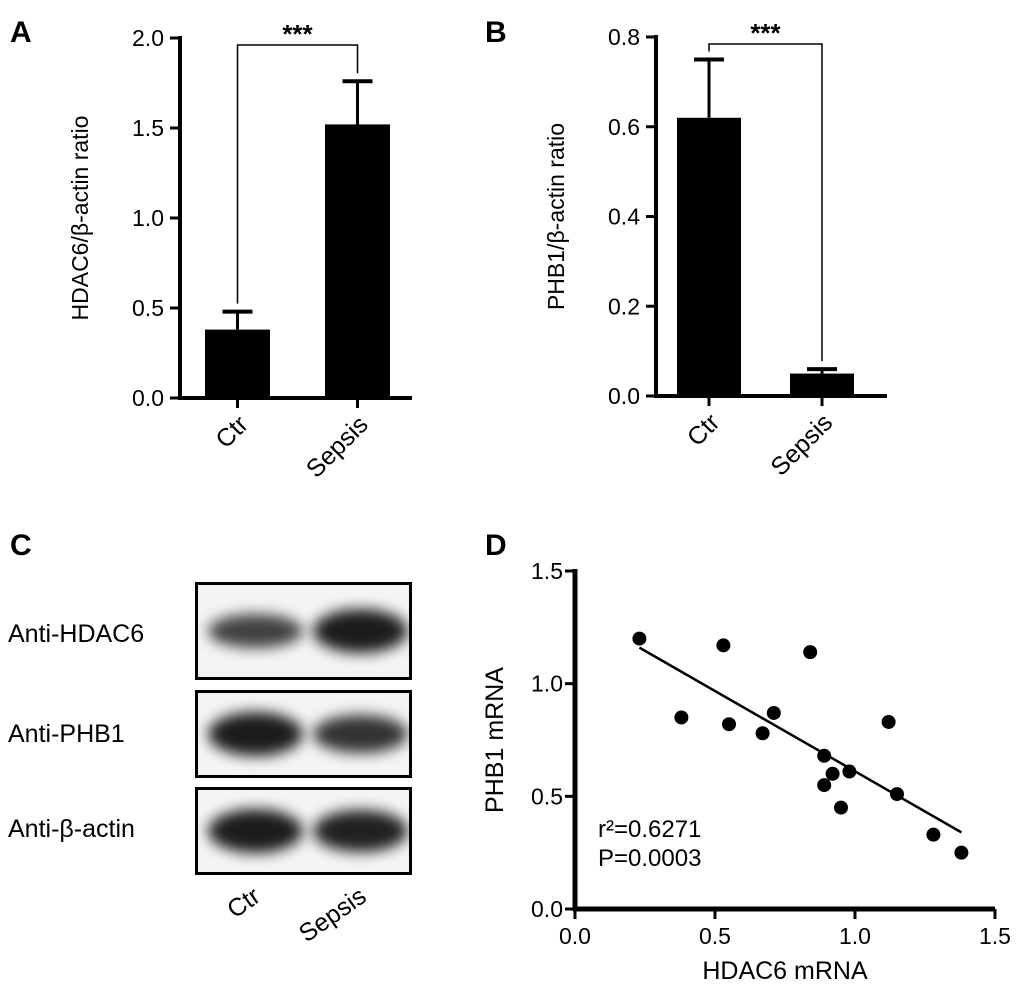 Image resolution: width=1020 pixels, height=990 pixels. I want to click on a-x-tick-label: Sepsis, so click(337, 446).